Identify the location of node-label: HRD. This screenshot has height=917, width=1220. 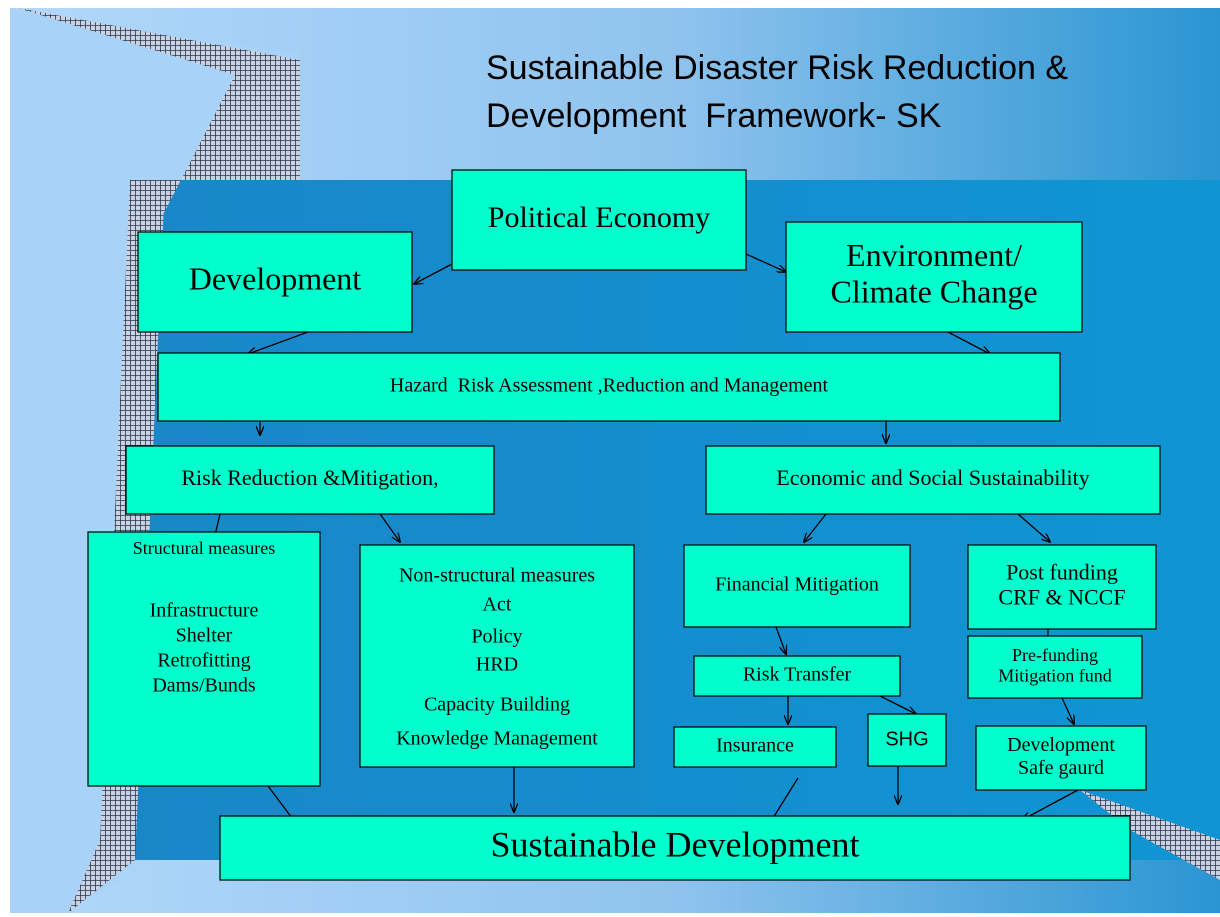
(497, 665).